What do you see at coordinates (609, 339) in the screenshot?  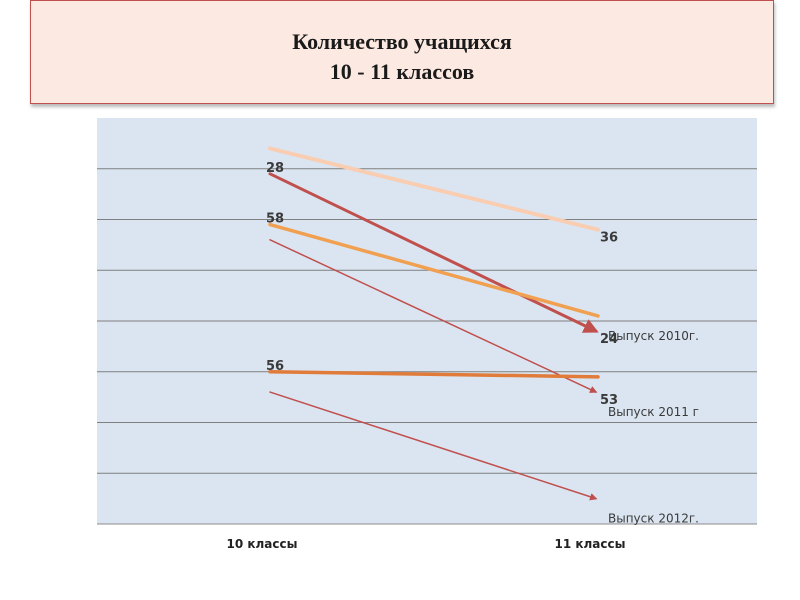 I see `data-label-end: 24` at bounding box center [609, 339].